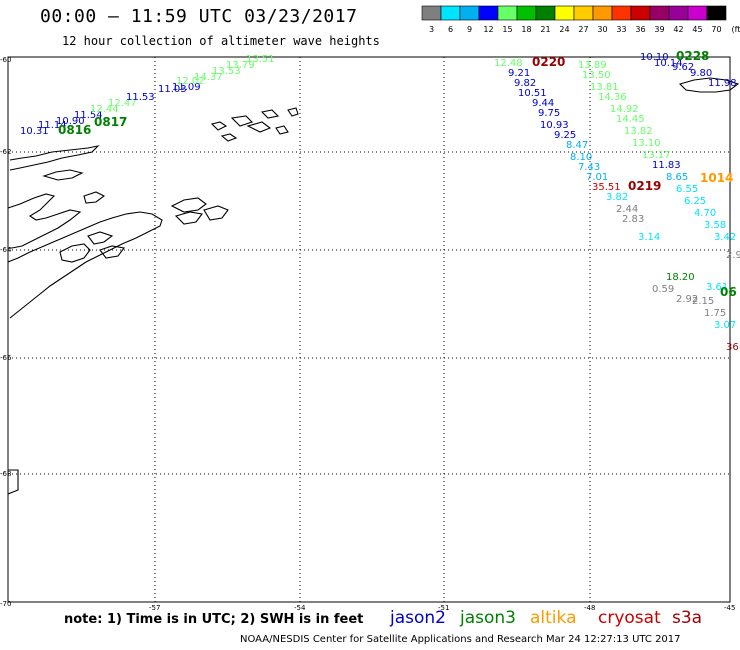 The image size is (740, 650). I want to click on wave-height-value: 3.42, so click(725, 237).